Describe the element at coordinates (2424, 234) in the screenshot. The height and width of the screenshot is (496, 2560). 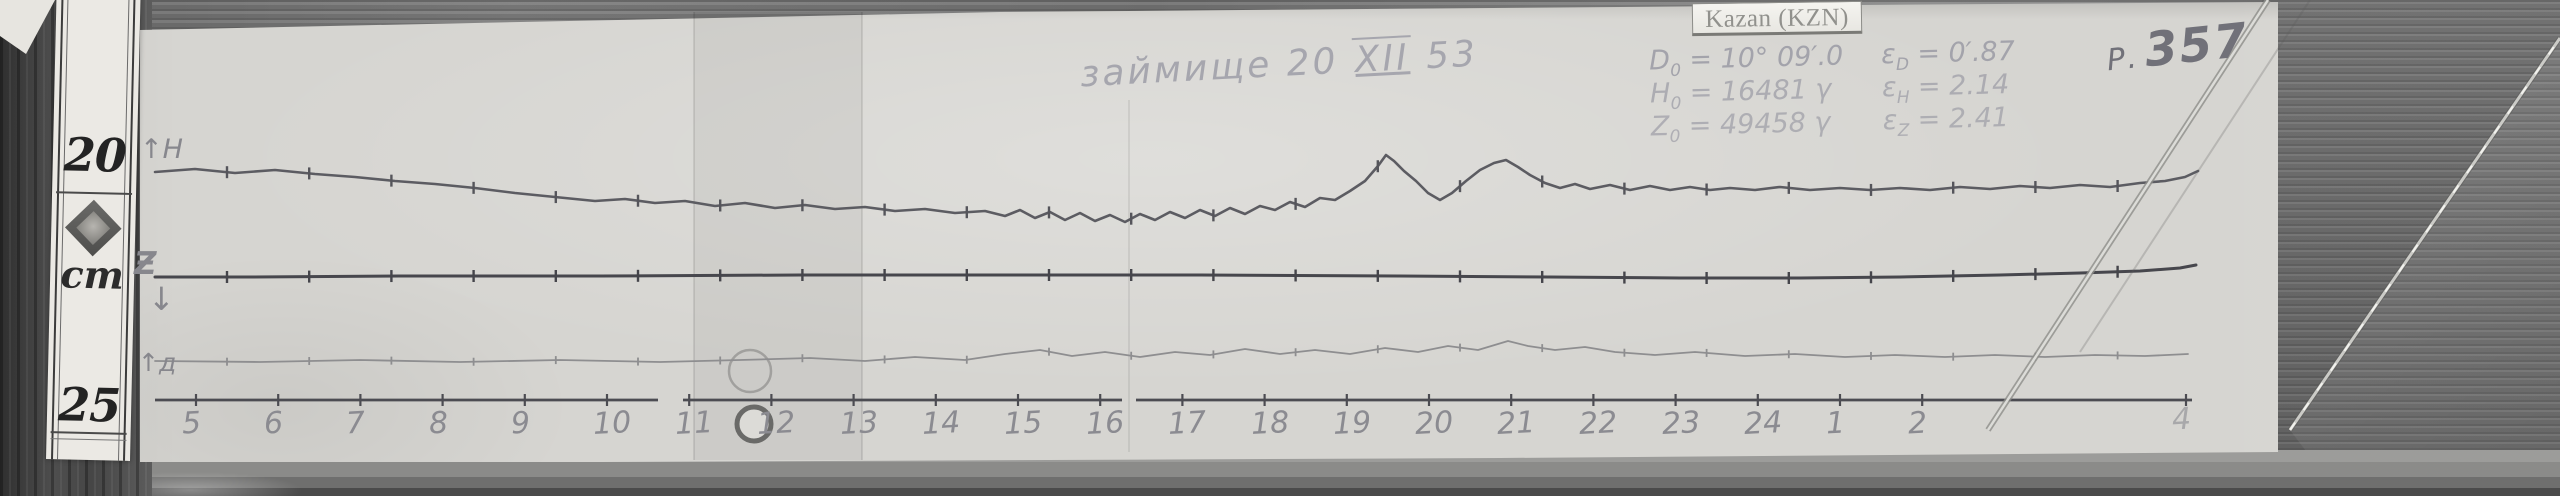
I see `sheet-edge-reflections` at that location.